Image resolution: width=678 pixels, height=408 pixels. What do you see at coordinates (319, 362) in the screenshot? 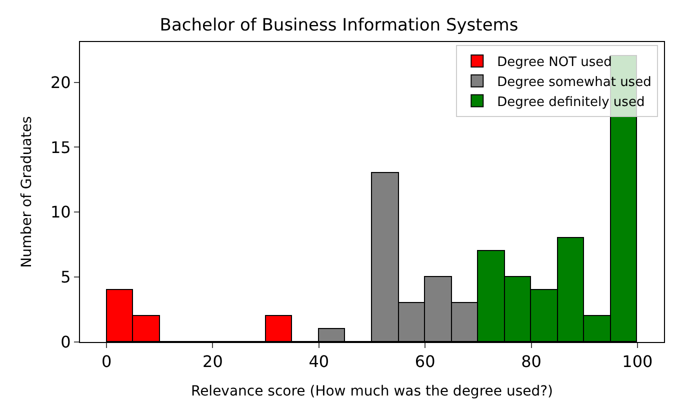
I see `x-tick-label: 40` at bounding box center [319, 362].